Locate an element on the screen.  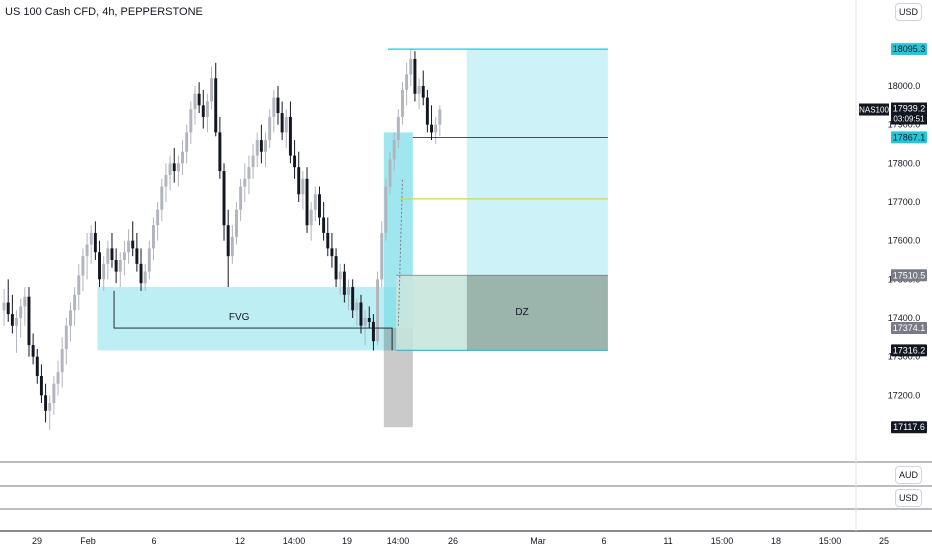
time-tick-label: 14:00 is located at coordinates (398, 541).